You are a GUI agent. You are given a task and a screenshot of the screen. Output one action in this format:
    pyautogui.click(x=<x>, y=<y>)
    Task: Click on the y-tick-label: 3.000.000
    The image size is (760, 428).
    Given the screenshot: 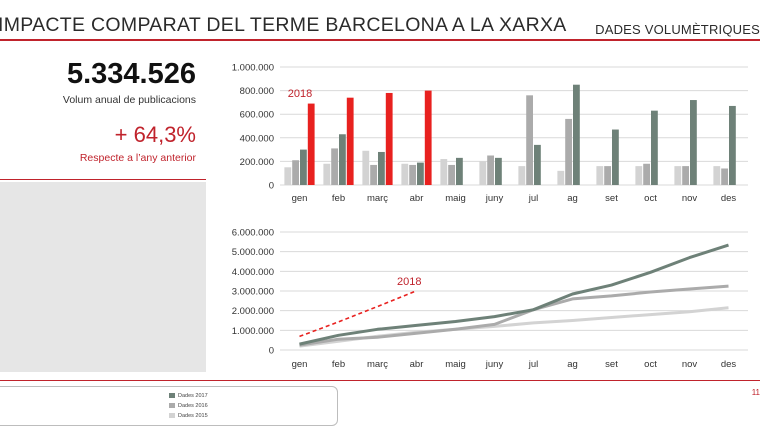 What is the action you would take?
    pyautogui.click(x=253, y=292)
    